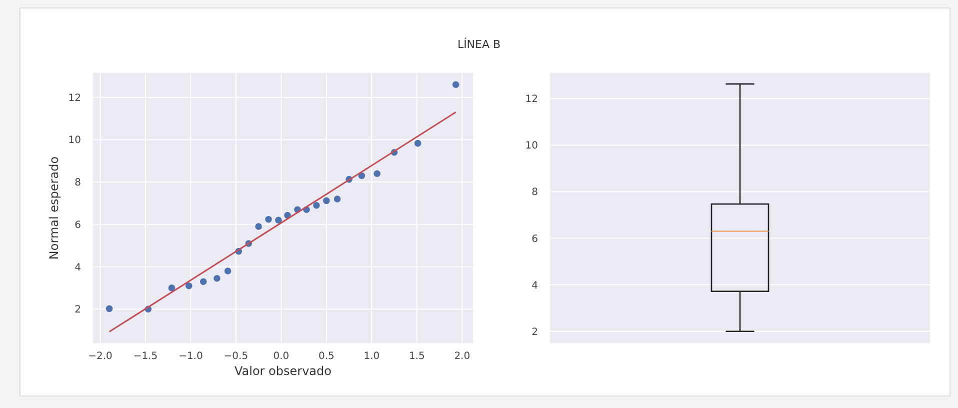 This screenshot has height=408, width=958. What do you see at coordinates (283, 371) in the screenshot?
I see `x-axis-title: Valor observado` at bounding box center [283, 371].